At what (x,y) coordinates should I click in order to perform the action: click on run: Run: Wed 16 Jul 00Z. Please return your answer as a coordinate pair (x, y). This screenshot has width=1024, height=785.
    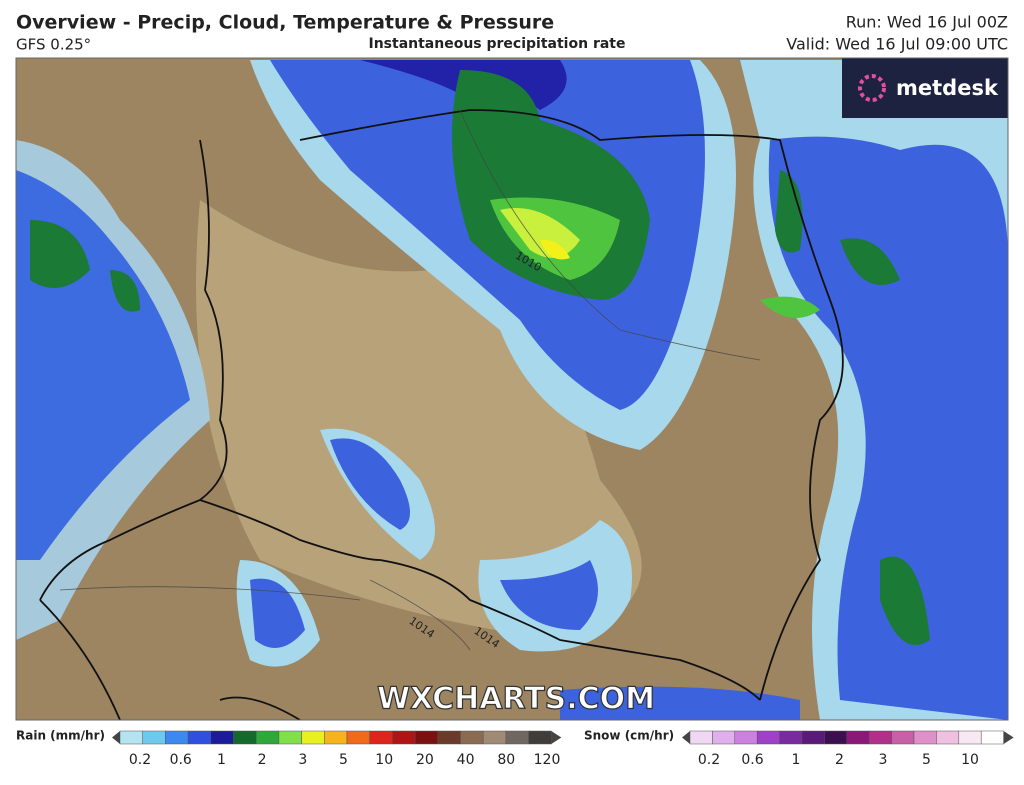
    Looking at the image, I should click on (927, 22).